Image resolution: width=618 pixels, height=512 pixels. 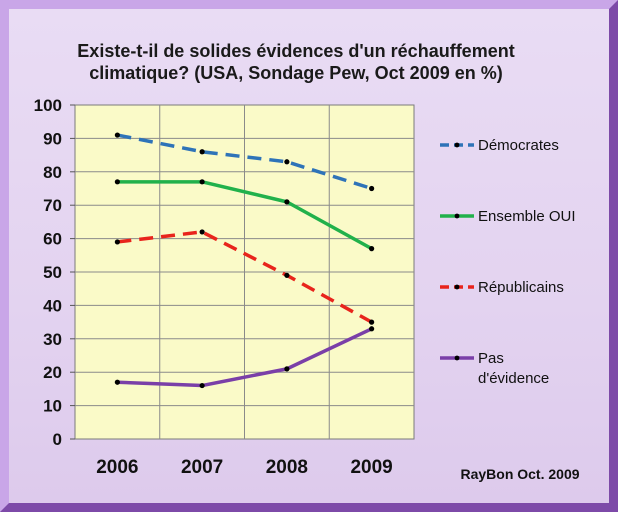 What do you see at coordinates (52, 172) in the screenshot?
I see `y-tick-label: 80` at bounding box center [52, 172].